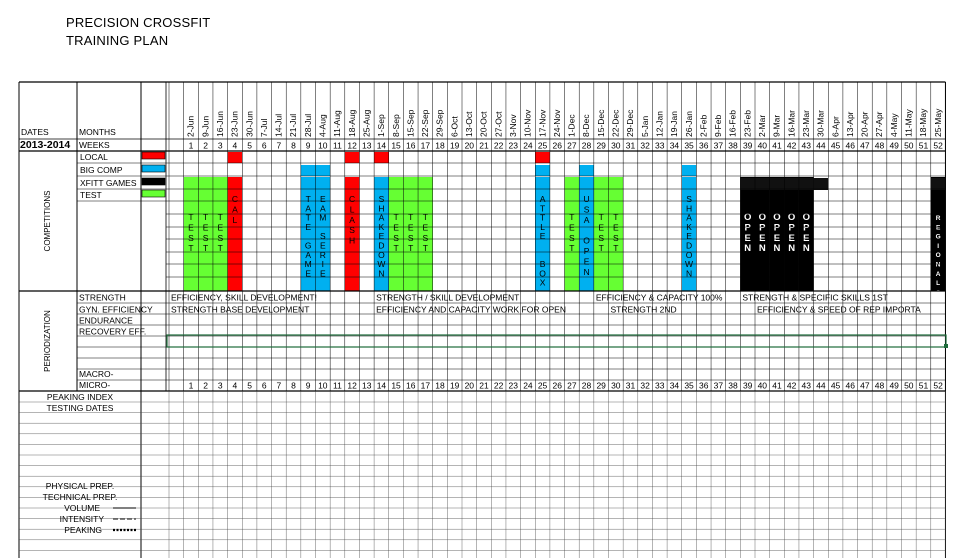  I want to click on date-header: 6-Oct, so click(454, 126).